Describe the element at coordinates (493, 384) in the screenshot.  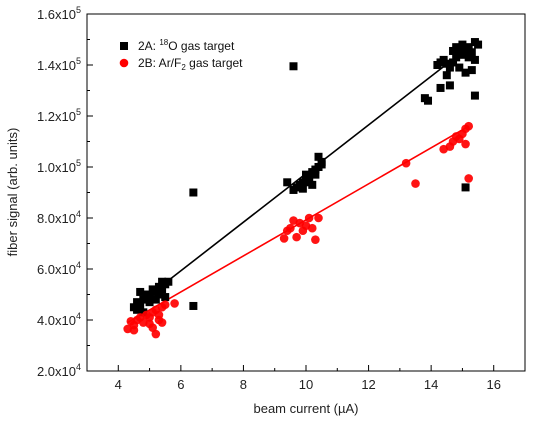
I see `x-tick-label: 16` at that location.